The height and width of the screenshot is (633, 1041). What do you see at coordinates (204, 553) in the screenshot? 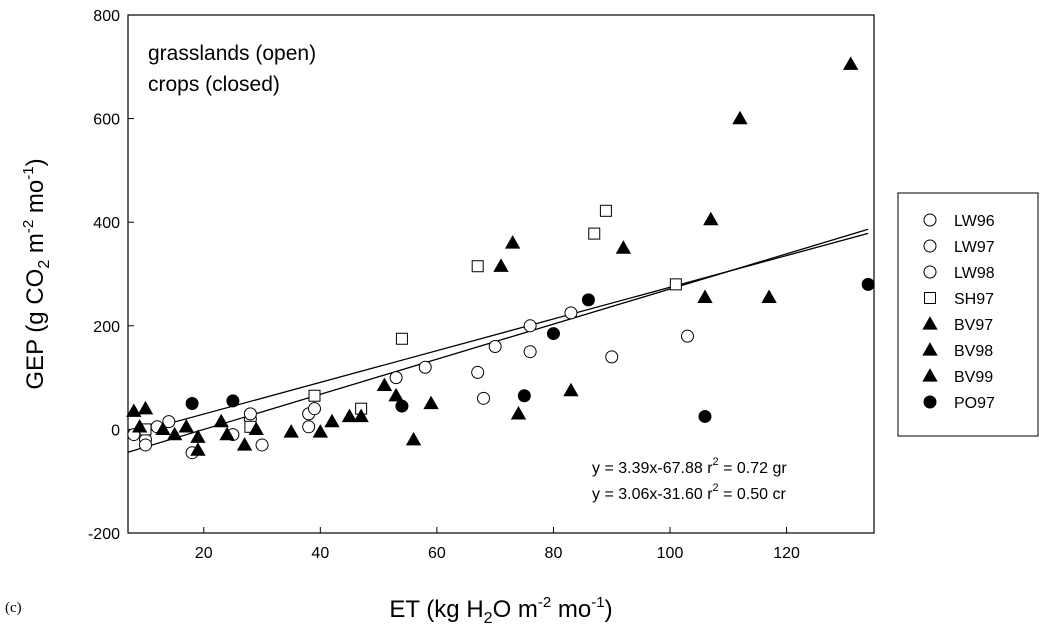
I see `x-tick-label: 20` at bounding box center [204, 553].